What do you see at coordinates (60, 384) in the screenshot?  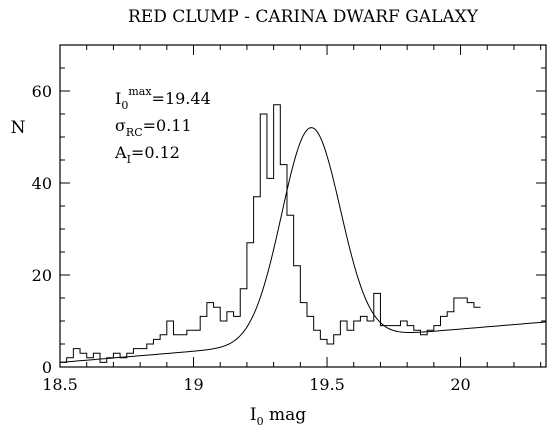 I see `x-tick-label: 18.5` at bounding box center [60, 384].